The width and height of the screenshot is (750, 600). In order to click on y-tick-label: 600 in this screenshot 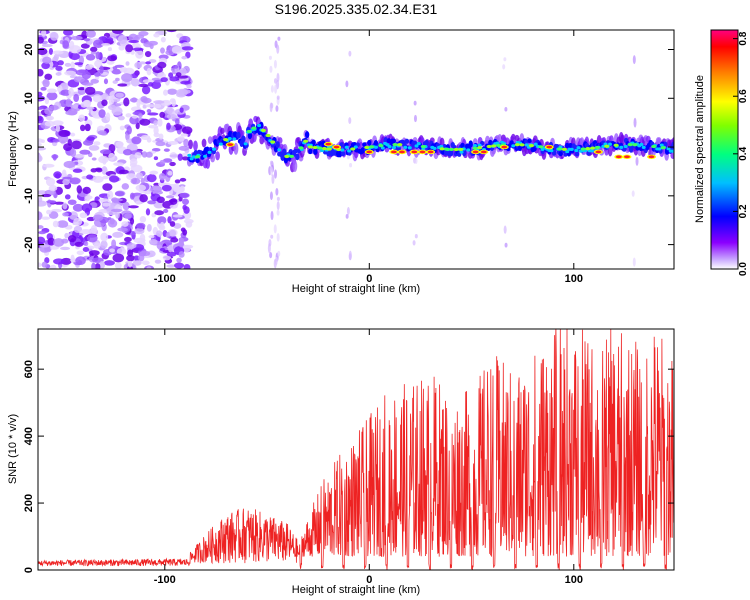, I will do `click(29, 369)`.